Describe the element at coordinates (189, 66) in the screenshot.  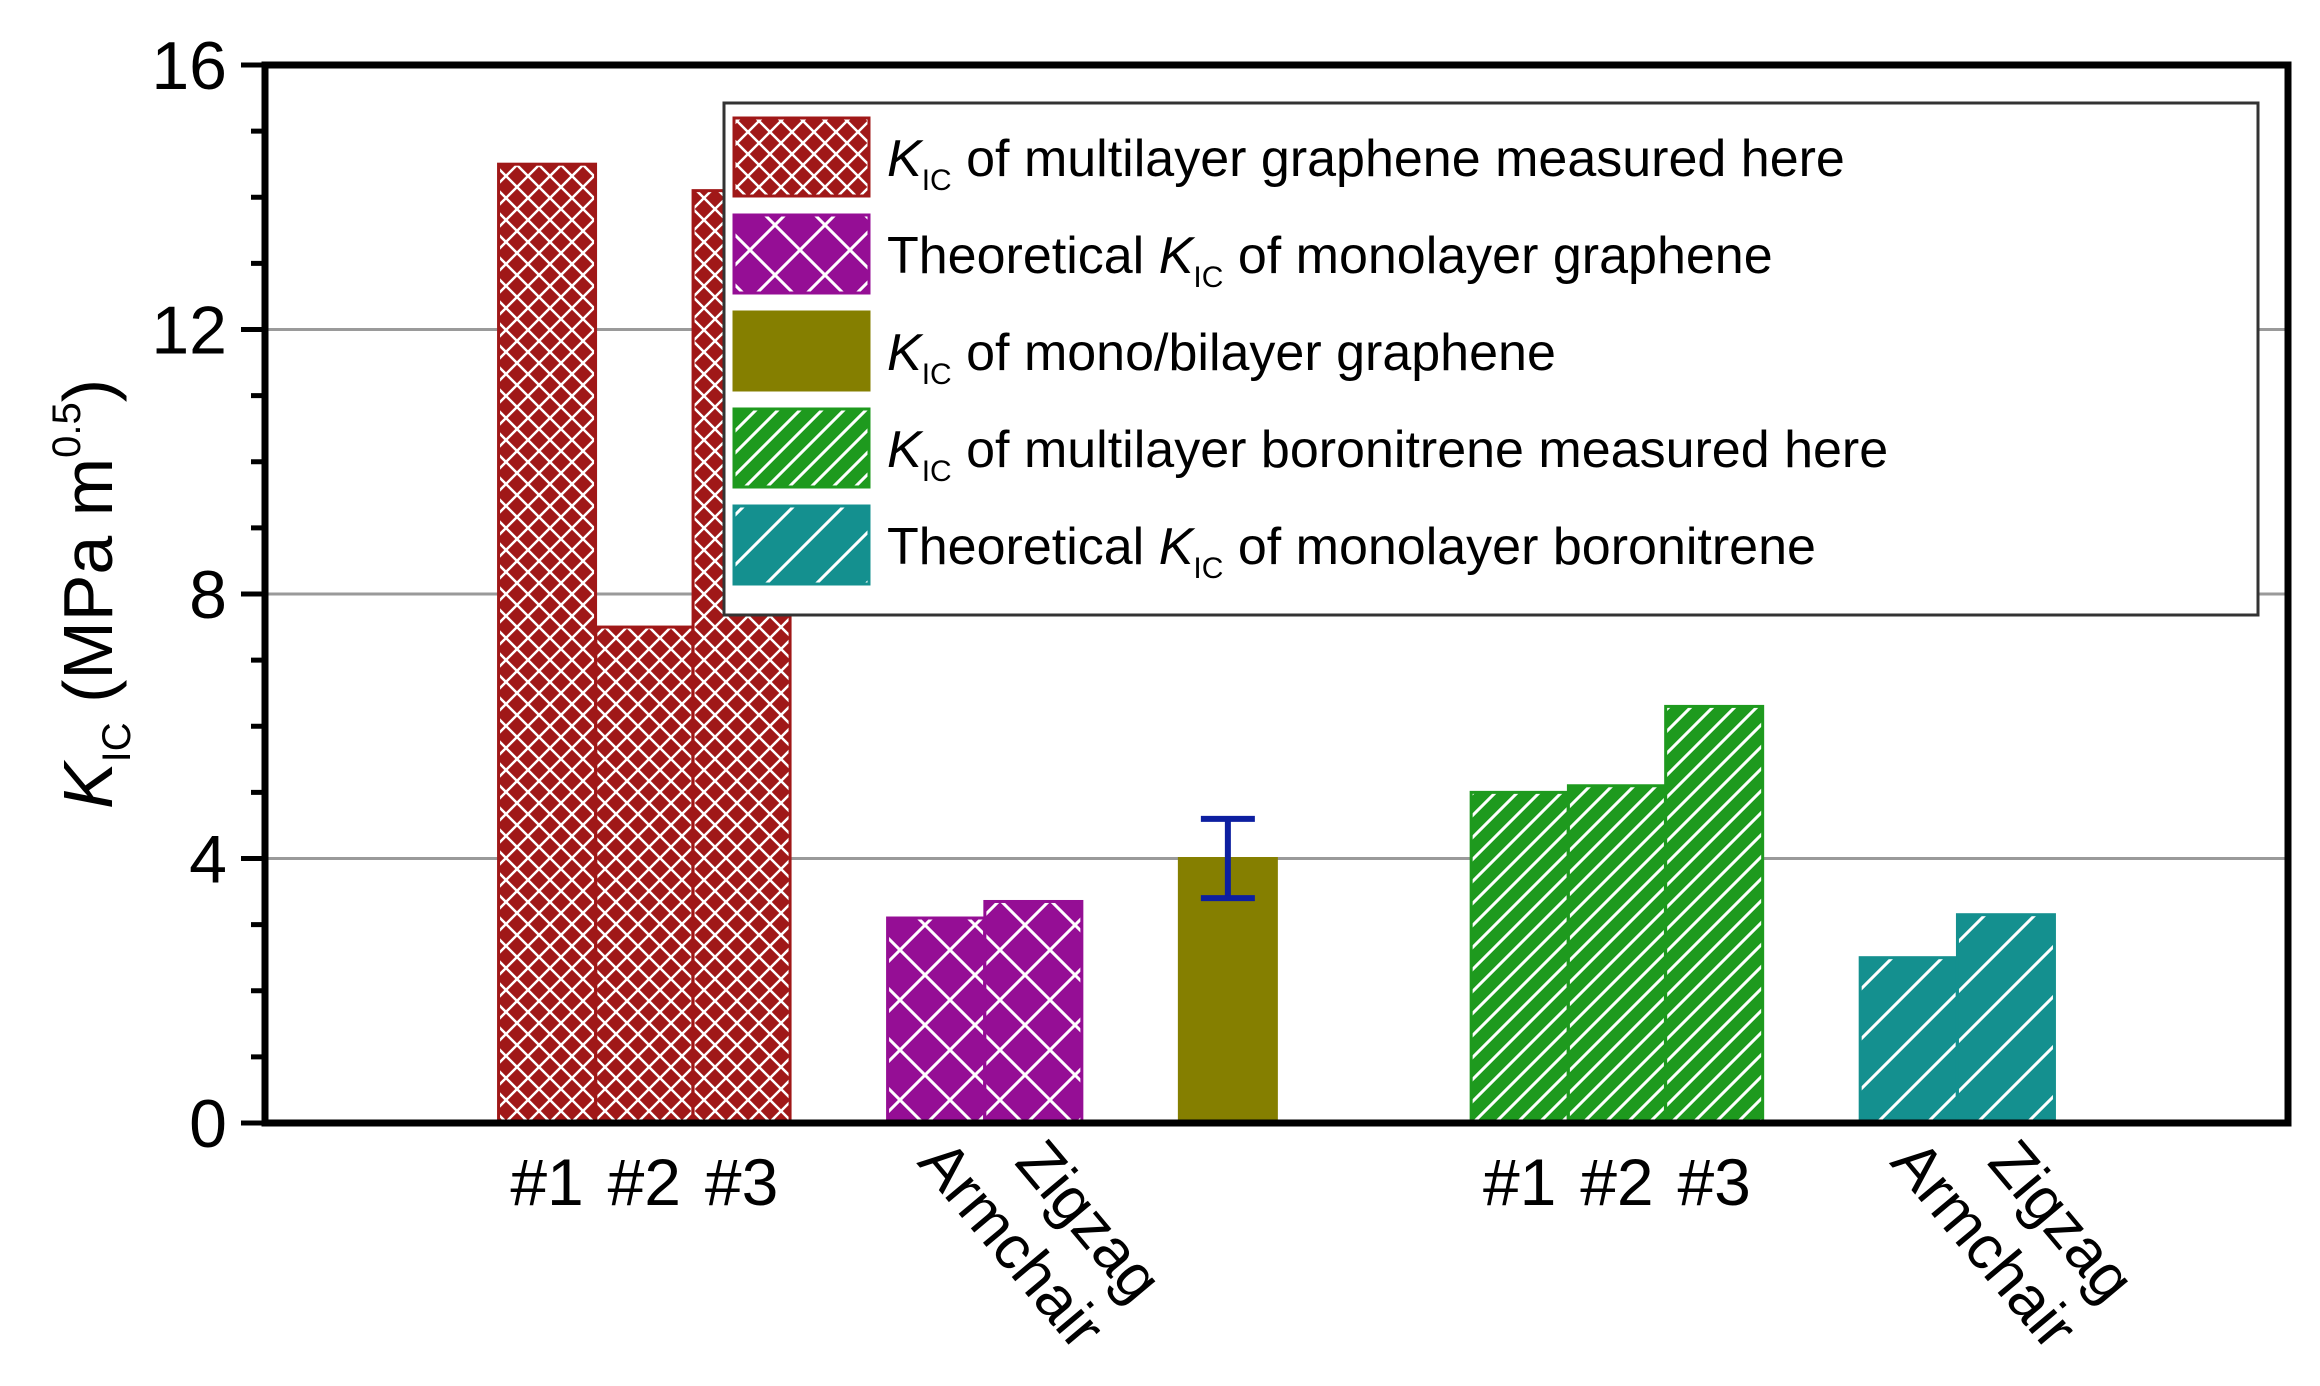
I see `y-tick-label: 16` at that location.